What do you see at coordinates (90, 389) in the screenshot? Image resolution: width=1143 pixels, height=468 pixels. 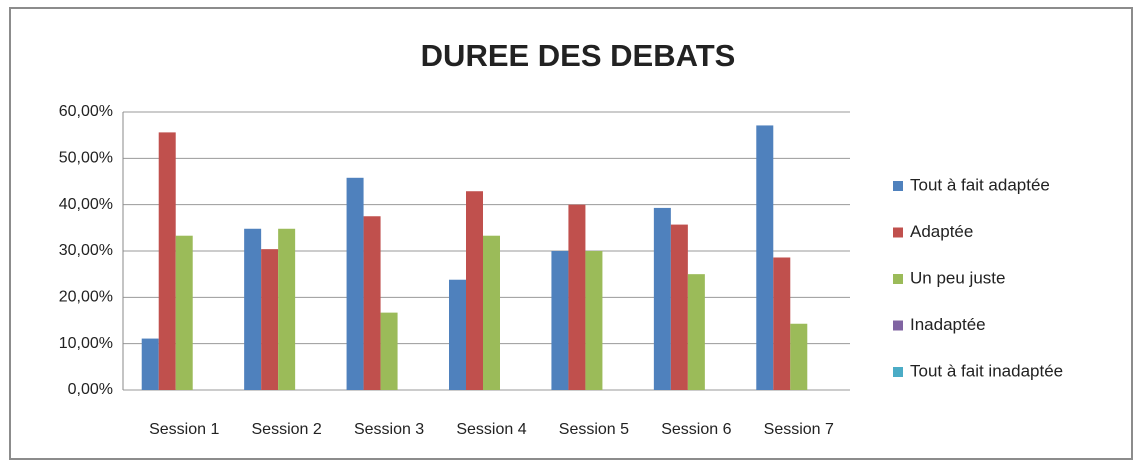 I see `y-tick-label: 0,00%` at bounding box center [90, 389].